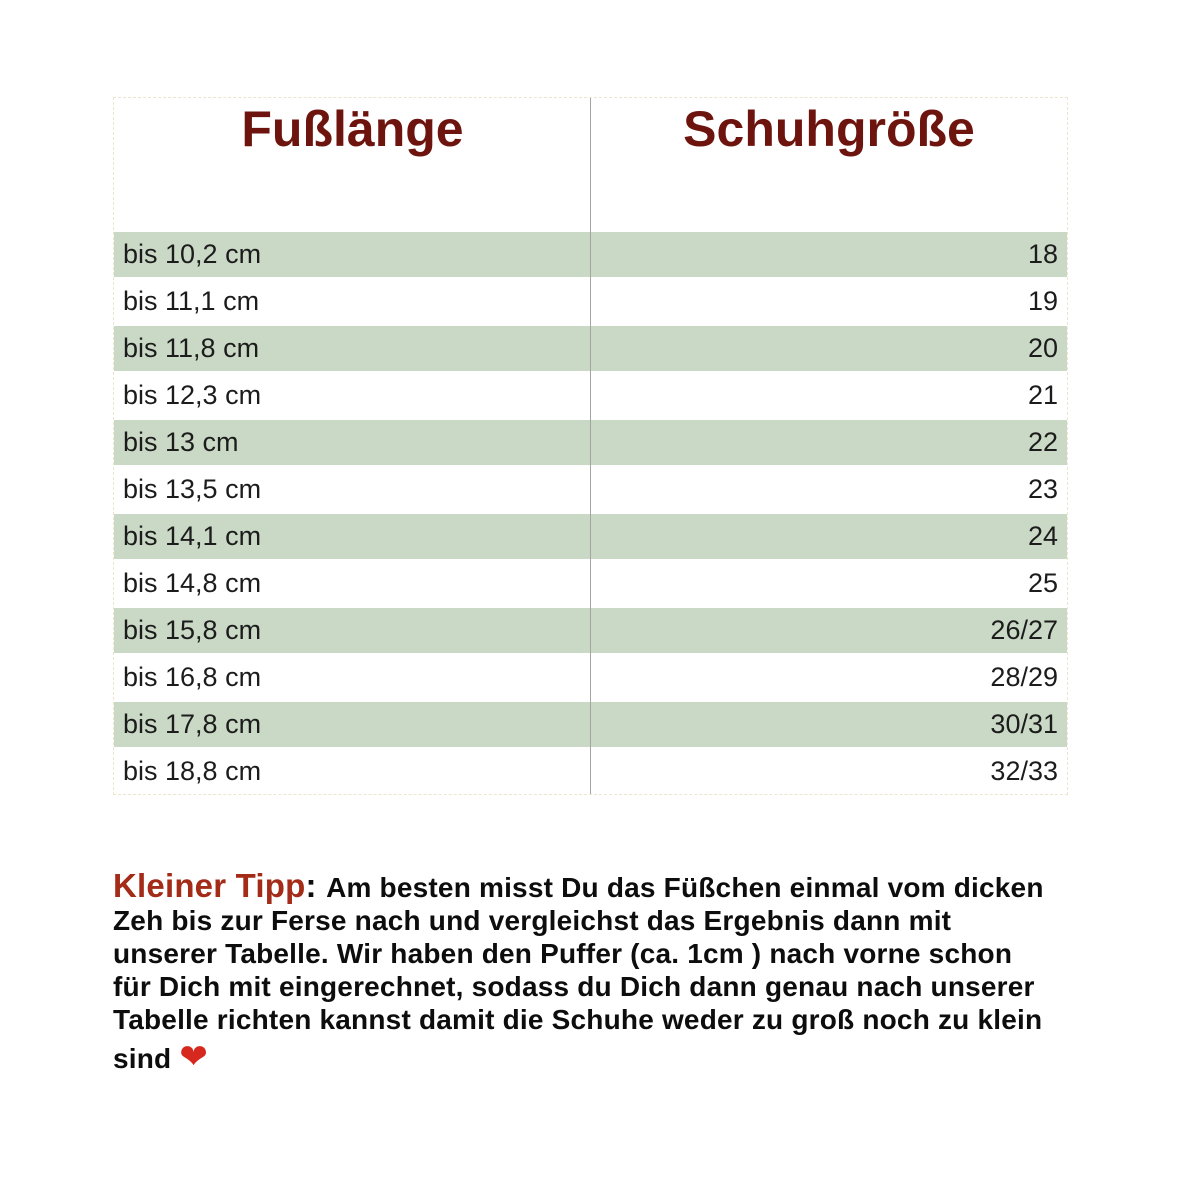  I want to click on table-row: bis 15,8 cm 26/27, so click(590, 629).